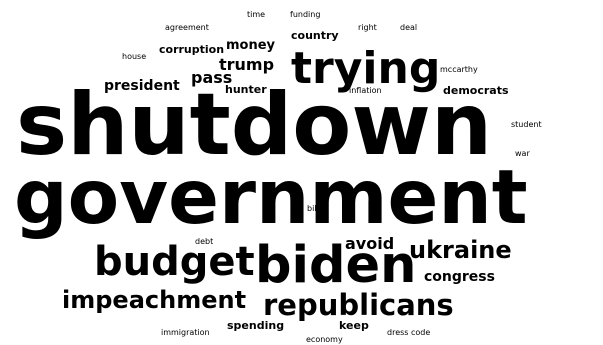 The height and width of the screenshot is (345, 603). Describe the element at coordinates (409, 332) in the screenshot. I see `word-dress-code: dress code` at that location.